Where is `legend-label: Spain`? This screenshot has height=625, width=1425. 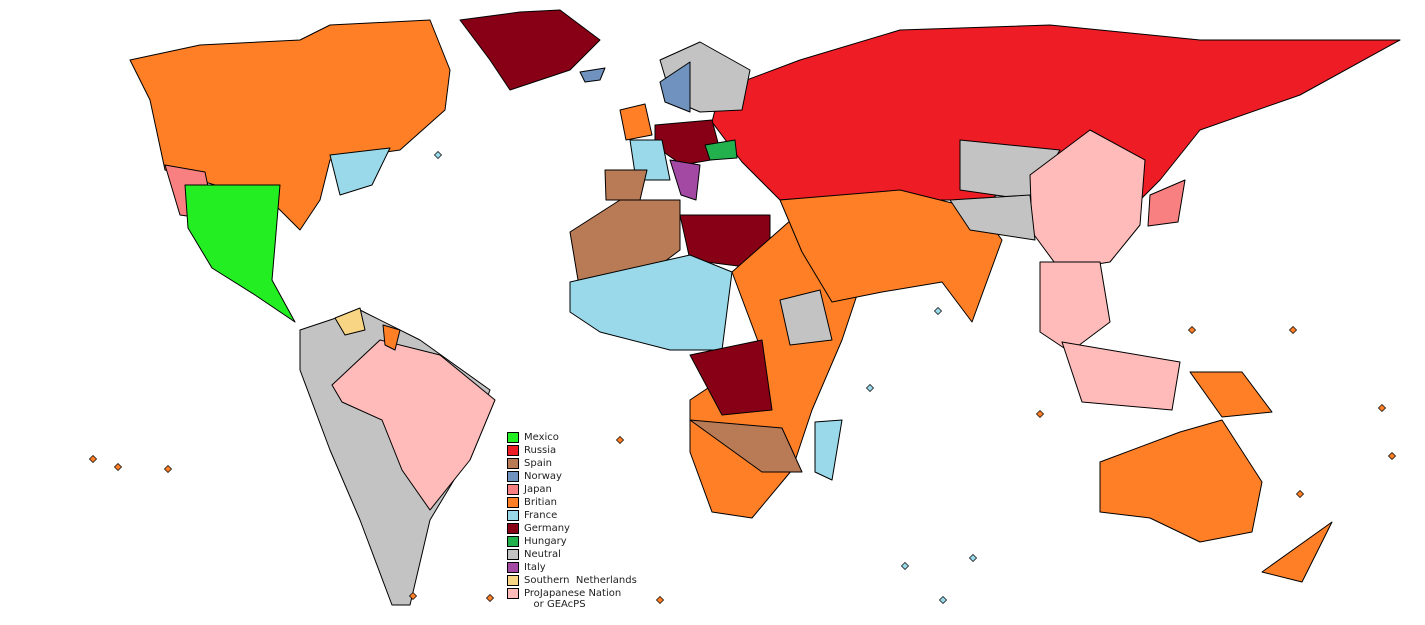 legend-label: Spain is located at coordinates (538, 463).